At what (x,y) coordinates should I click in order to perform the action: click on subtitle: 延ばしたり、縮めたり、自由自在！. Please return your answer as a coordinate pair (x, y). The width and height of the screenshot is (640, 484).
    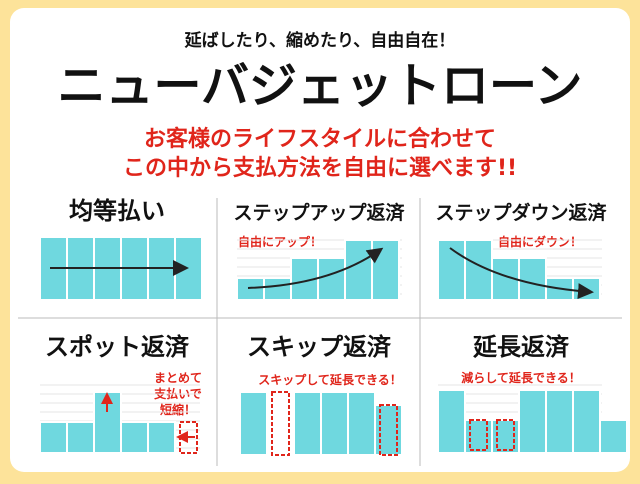
    Looking at the image, I should click on (320, 40).